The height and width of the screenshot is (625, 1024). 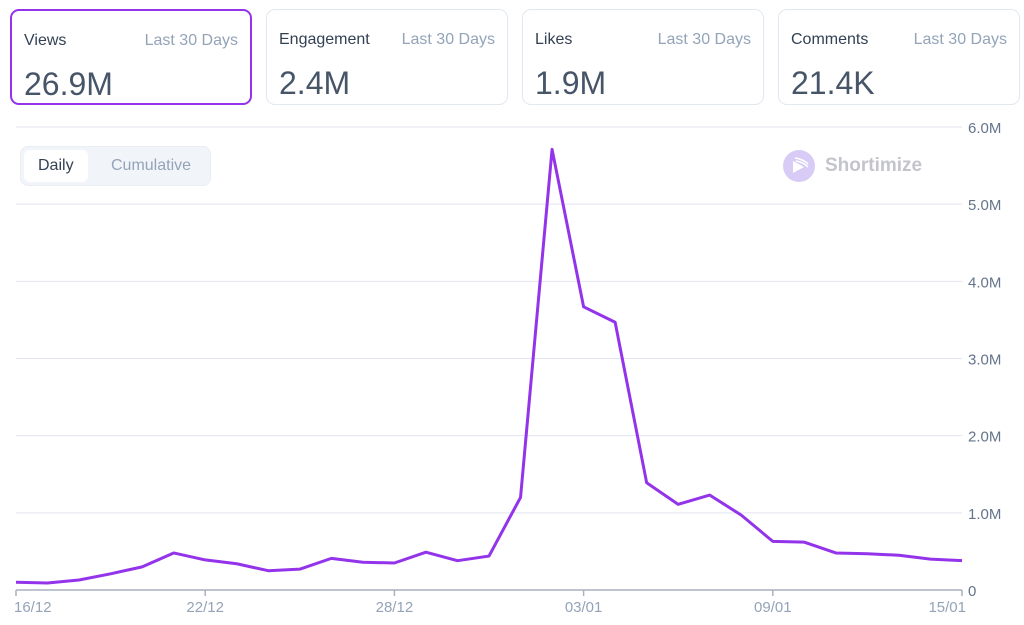 I want to click on card-label: Views, so click(x=45, y=40).